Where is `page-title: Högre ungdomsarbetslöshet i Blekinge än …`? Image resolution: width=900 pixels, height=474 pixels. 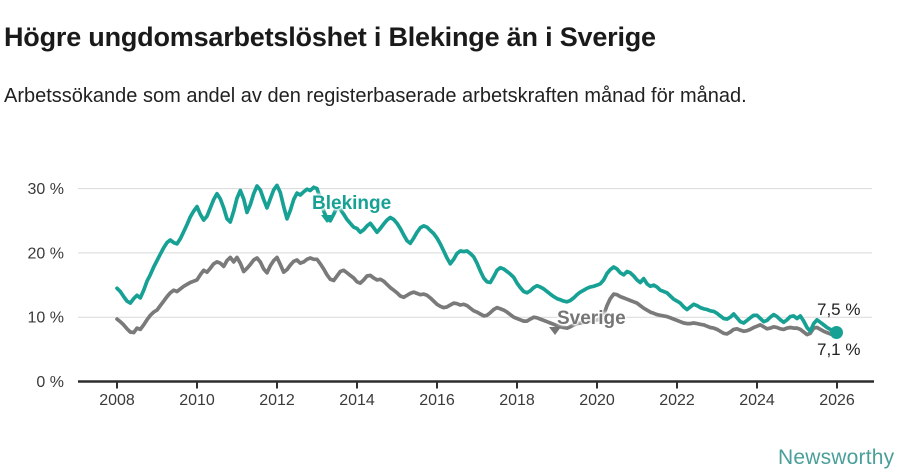
page-title: Högre ungdomsarbetslöshet i Blekinge än … is located at coordinates (330, 37).